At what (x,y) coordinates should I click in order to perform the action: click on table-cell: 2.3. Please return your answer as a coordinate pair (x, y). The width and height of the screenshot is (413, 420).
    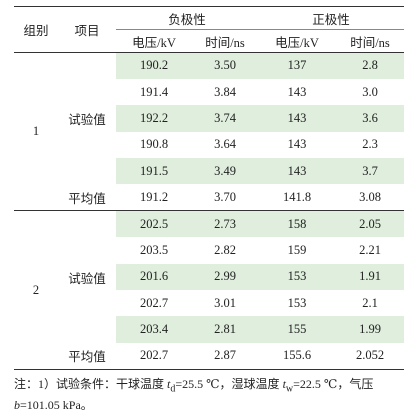
    Looking at the image, I should click on (370, 144).